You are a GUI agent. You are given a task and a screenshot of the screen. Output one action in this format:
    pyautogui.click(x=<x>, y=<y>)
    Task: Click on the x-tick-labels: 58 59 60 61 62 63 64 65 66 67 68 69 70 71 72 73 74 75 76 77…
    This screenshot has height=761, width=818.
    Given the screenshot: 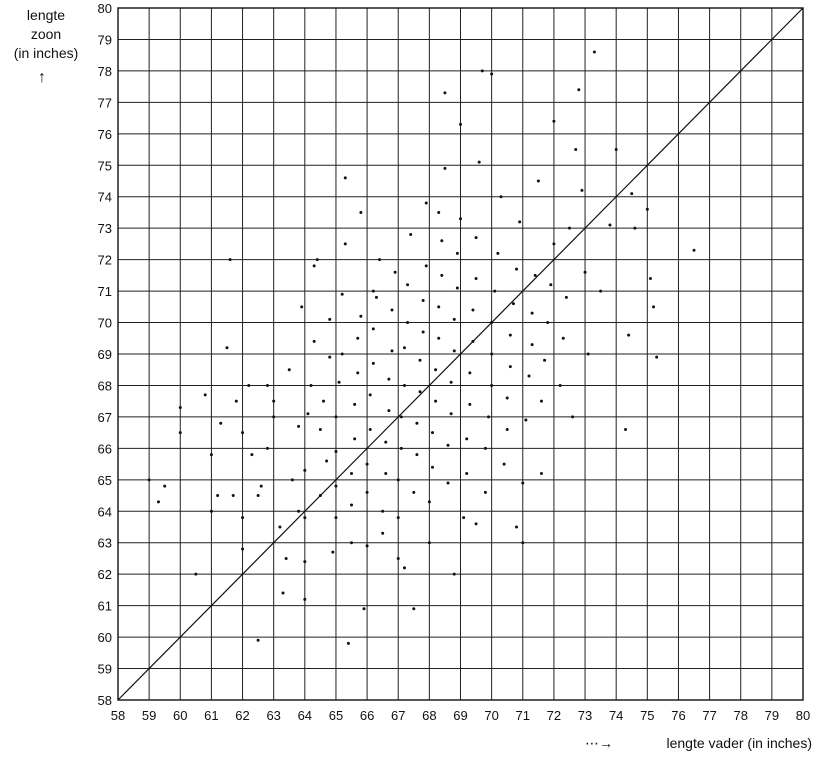 What is the action you would take?
    pyautogui.click(x=460, y=715)
    